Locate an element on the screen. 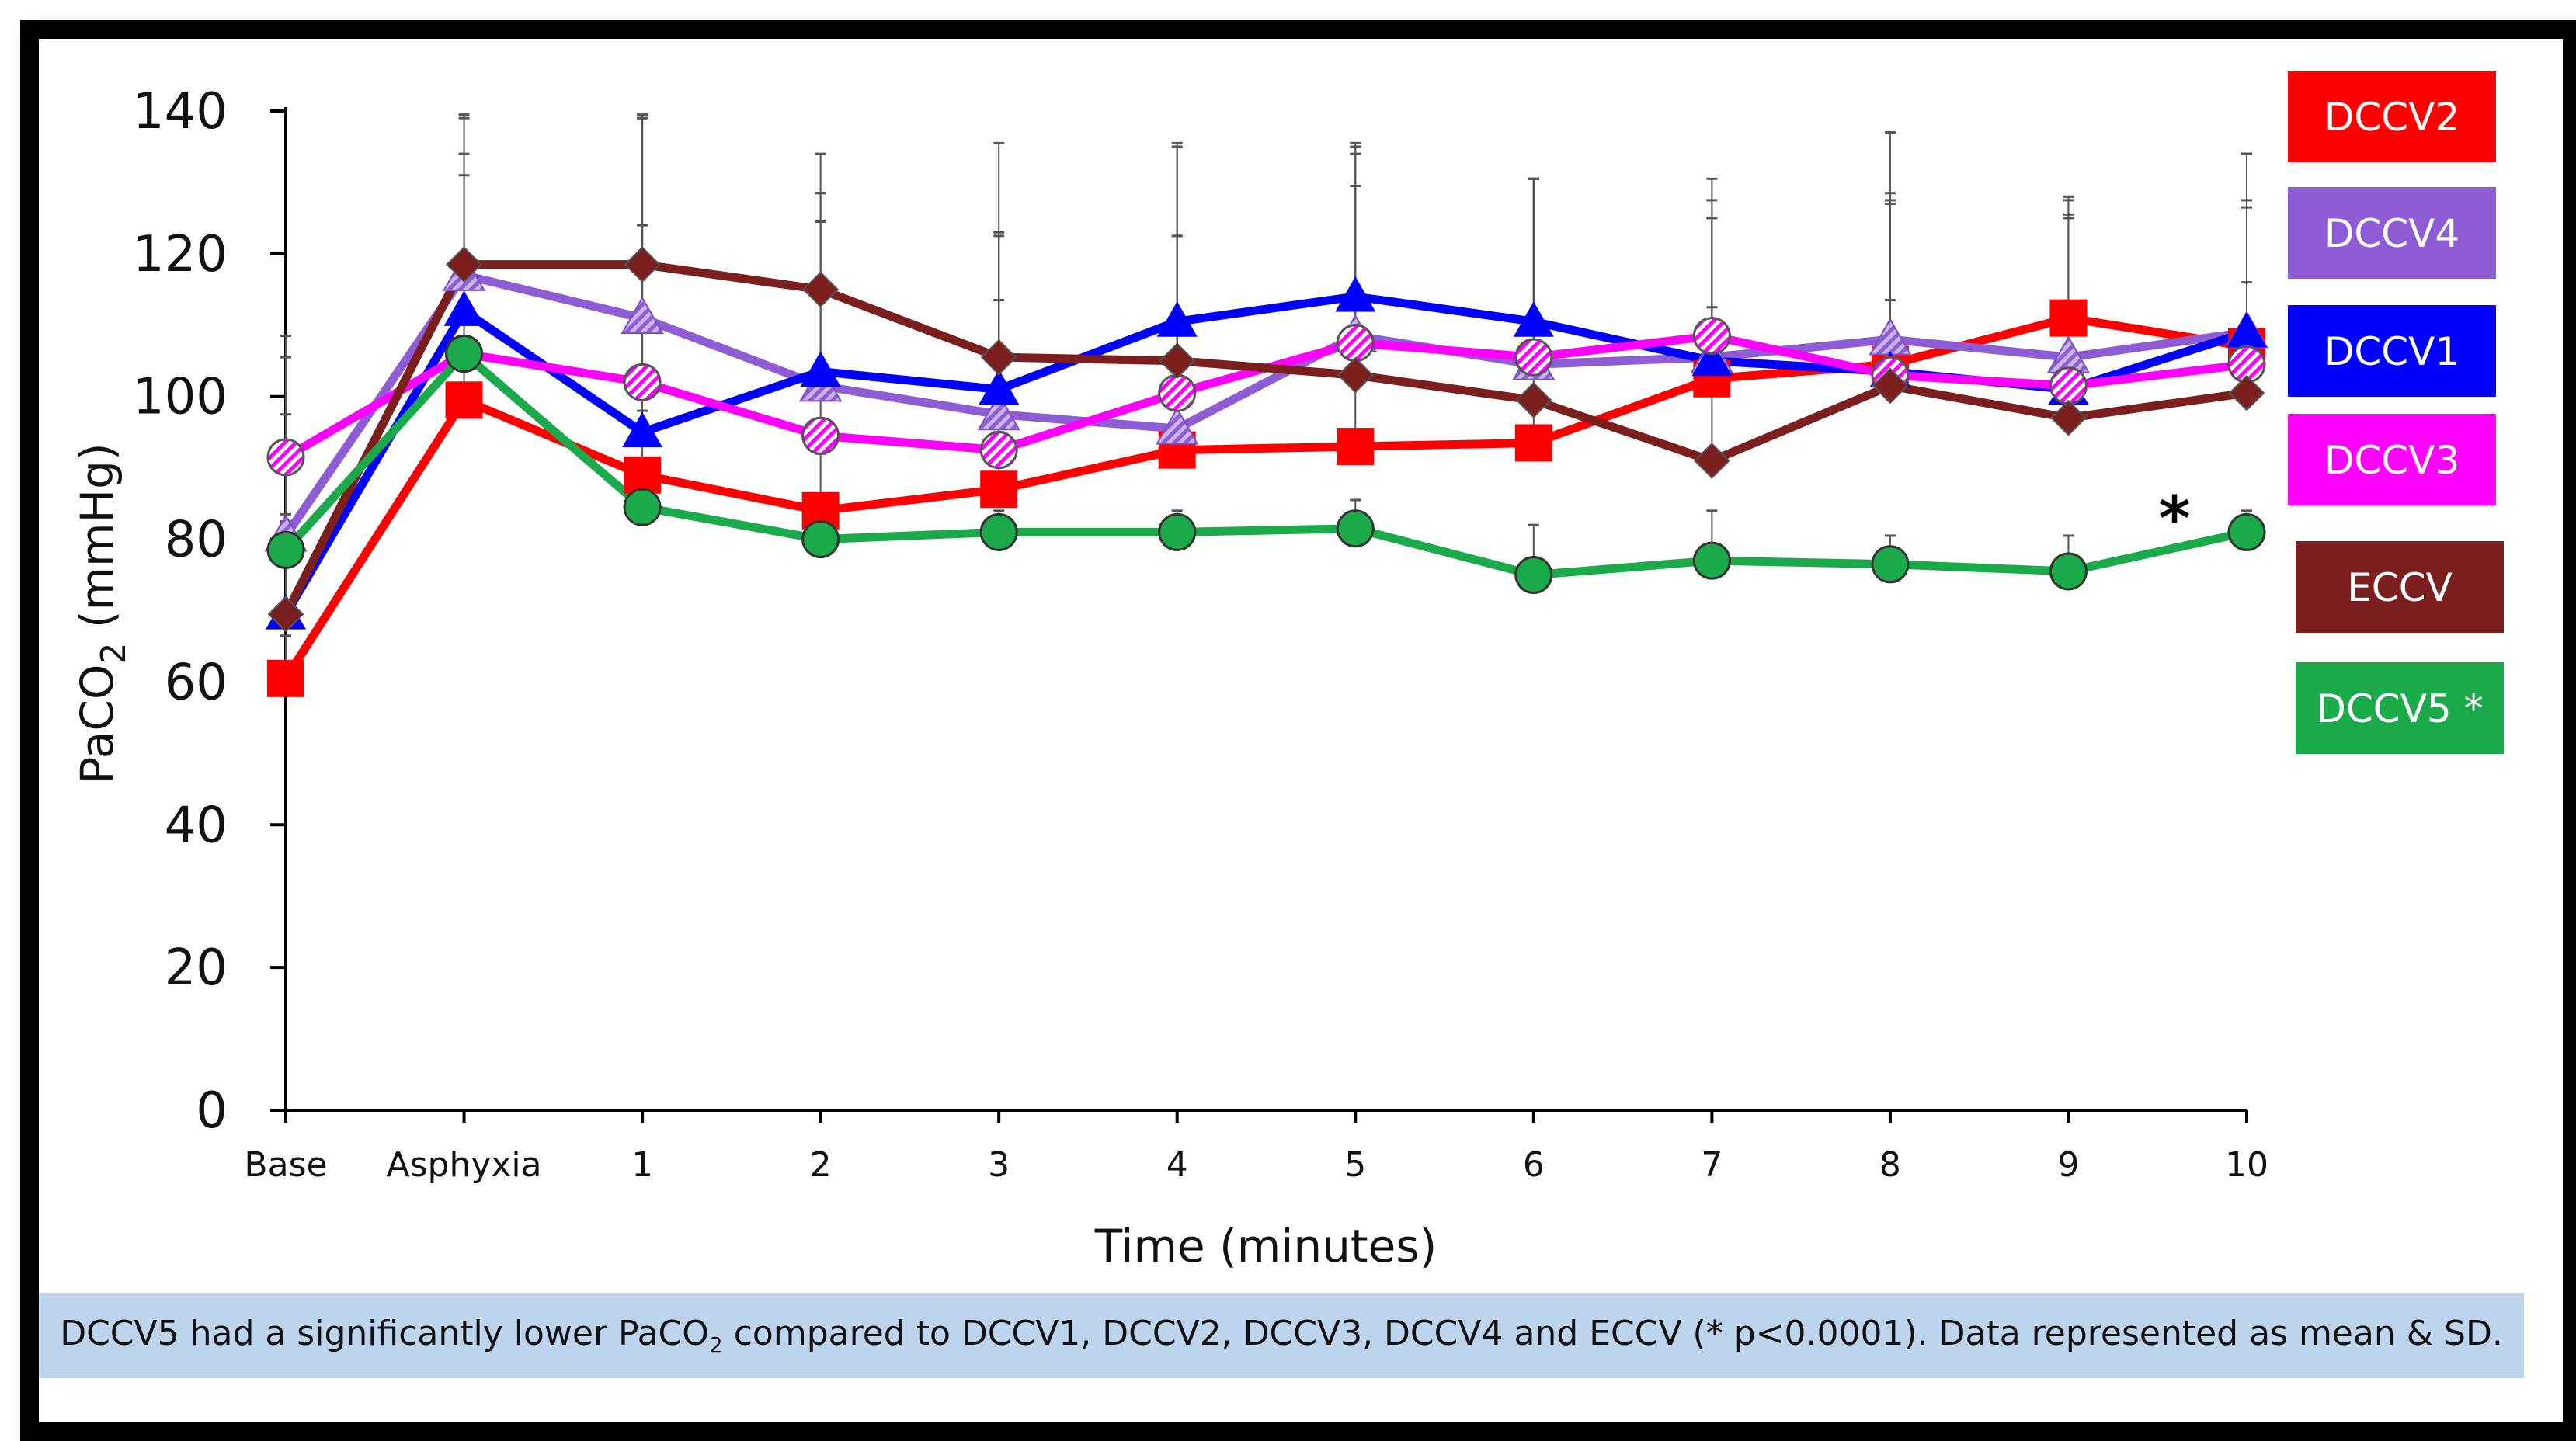 This screenshot has height=1441, width=2576. caption-part1: DCCV5 had a significantly lower PaCO is located at coordinates (384, 1333).